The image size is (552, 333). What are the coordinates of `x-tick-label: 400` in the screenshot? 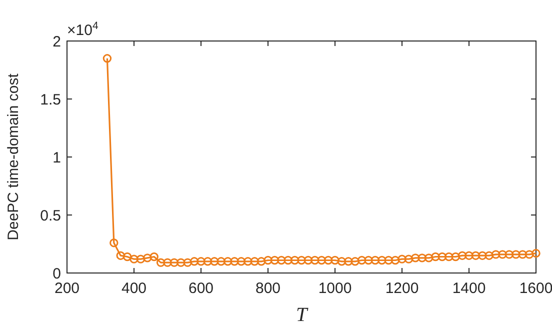 It's located at (134, 288).